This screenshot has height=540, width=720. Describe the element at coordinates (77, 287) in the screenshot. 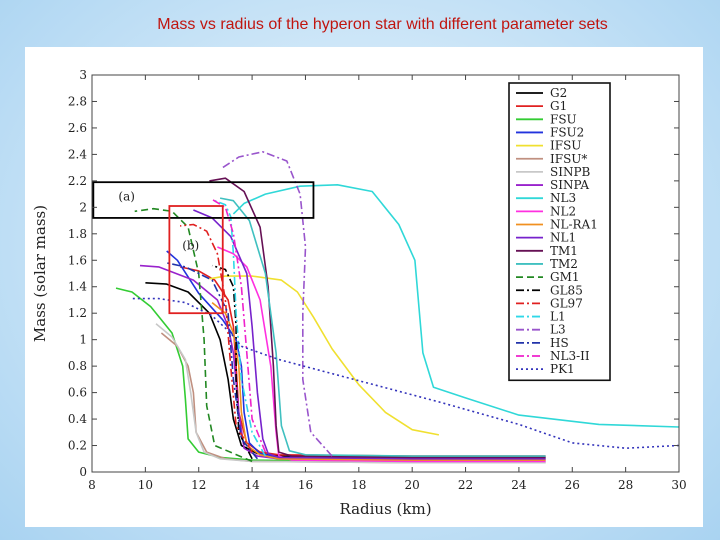

I see `y-tick-label: 1.4` at that location.